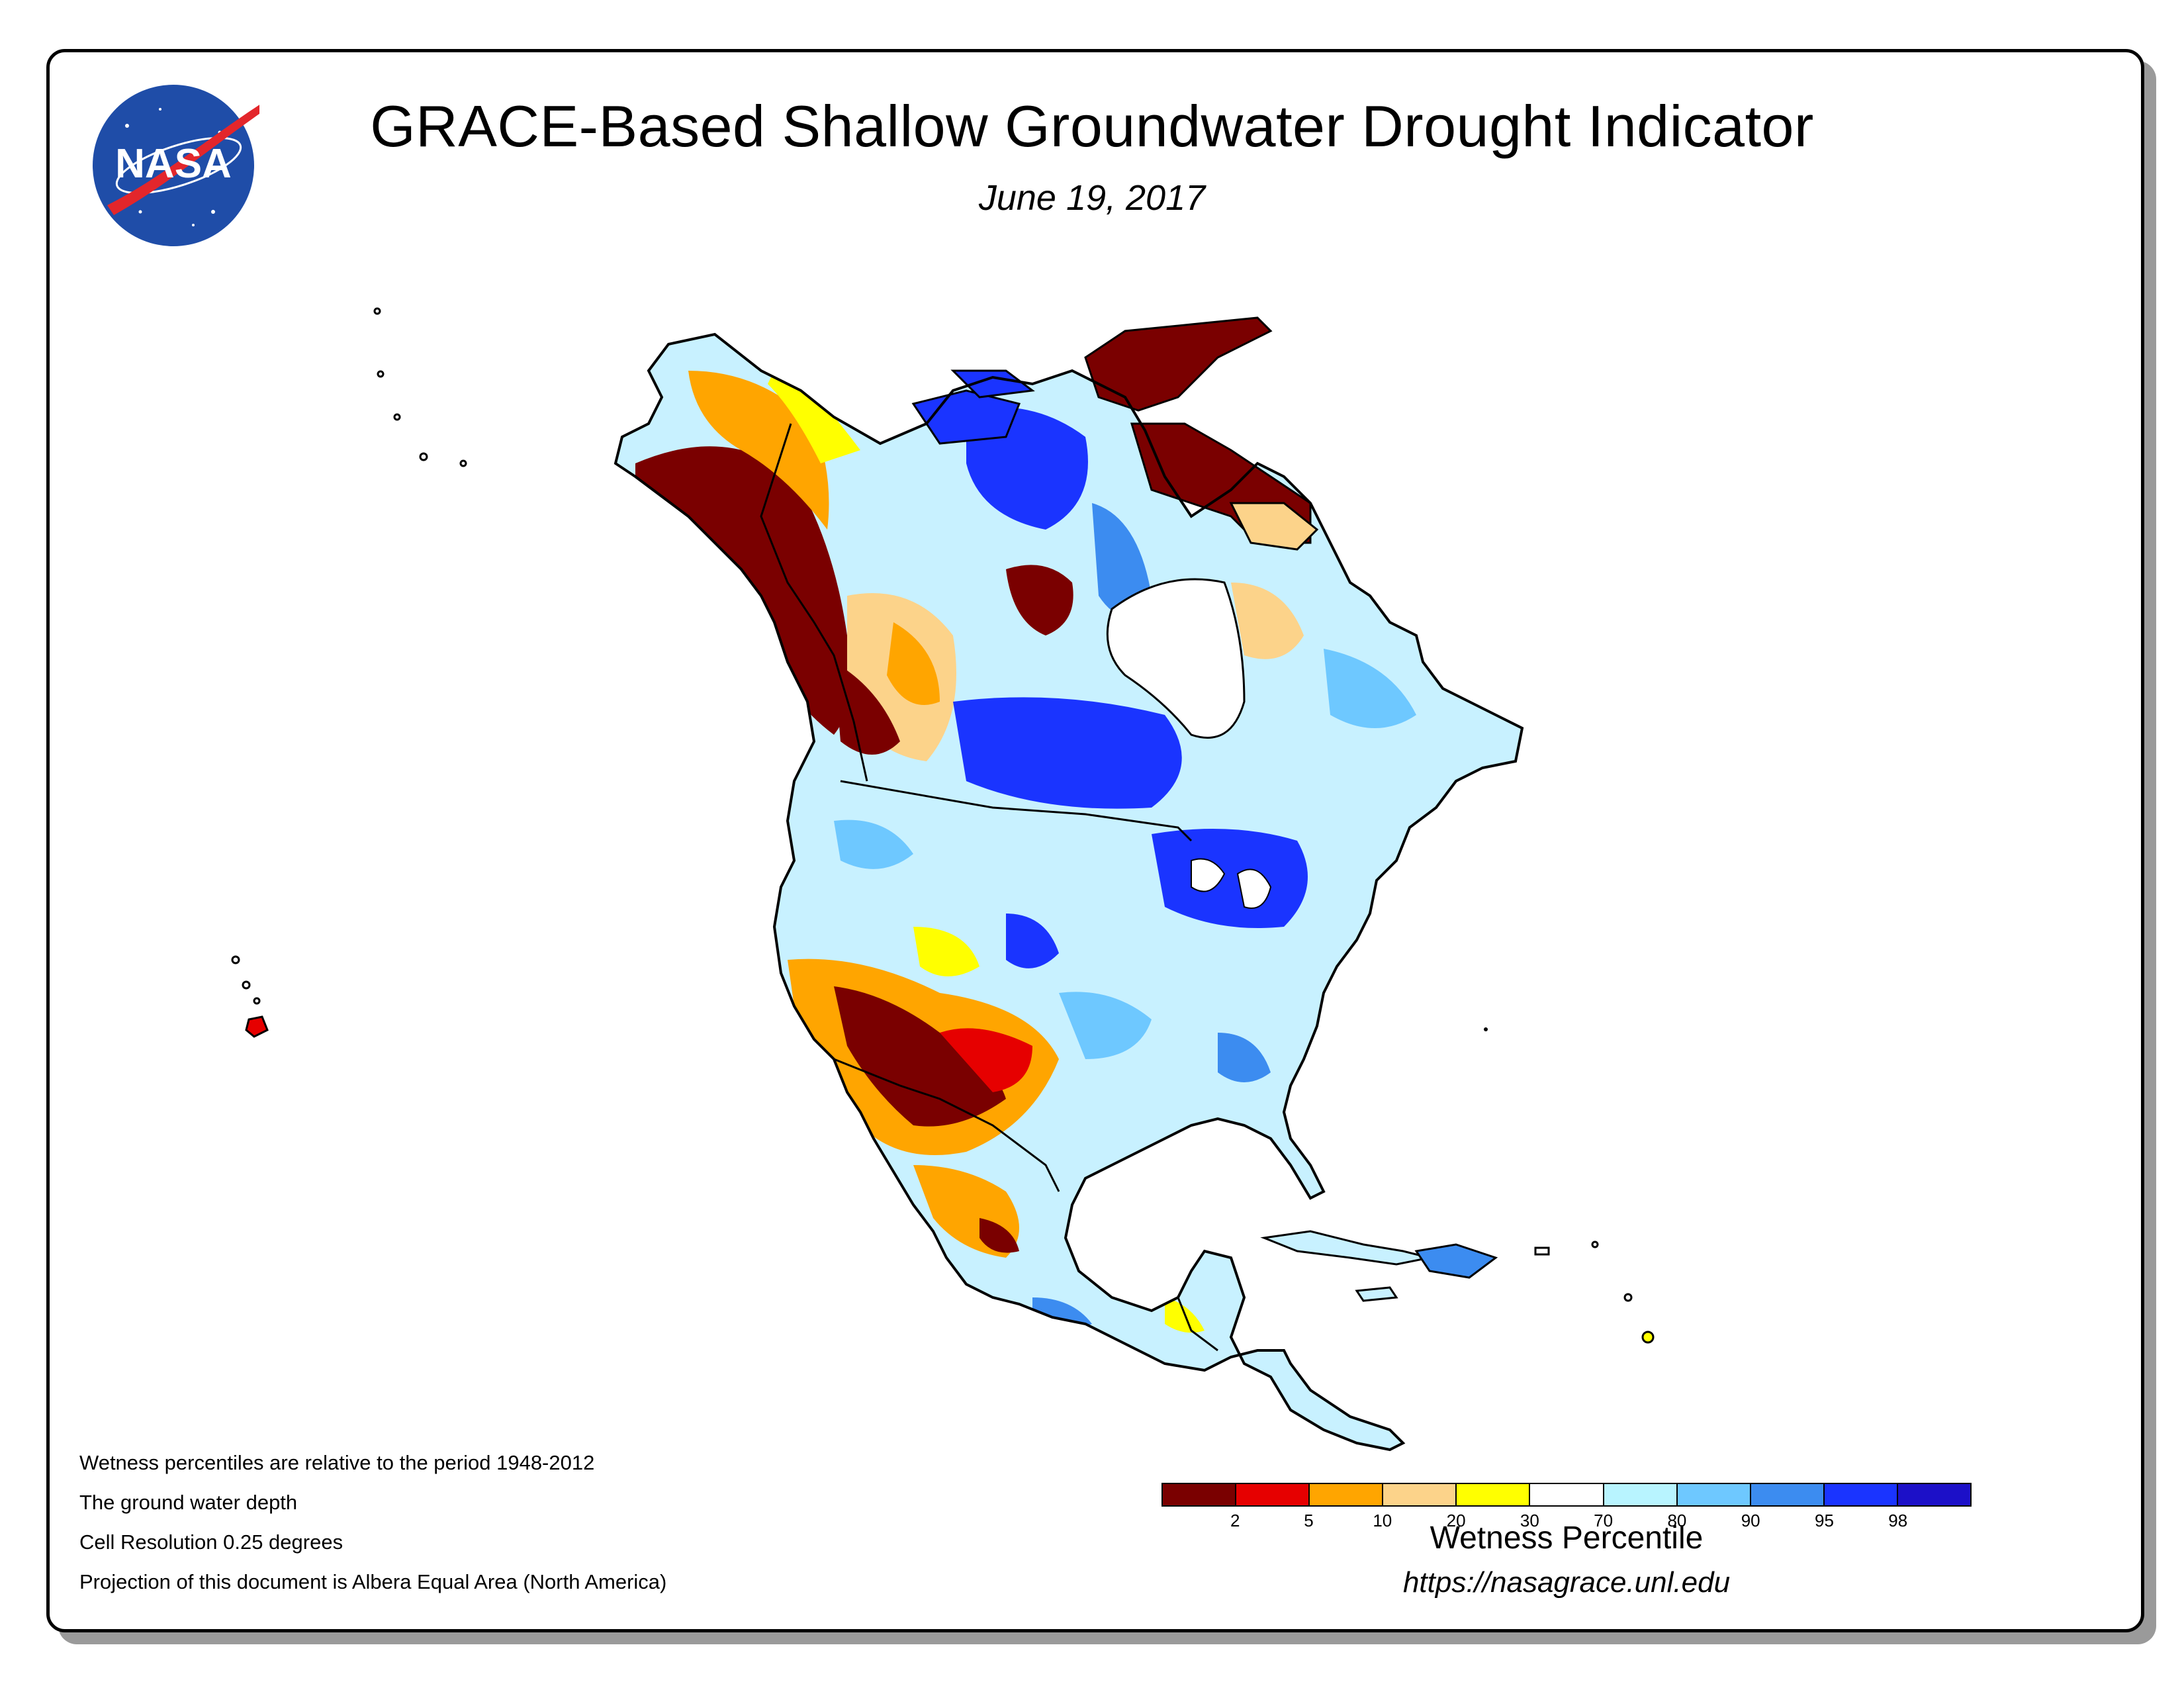  What do you see at coordinates (1824, 1520) in the screenshot?
I see `legend-tick-label: 95` at bounding box center [1824, 1520].